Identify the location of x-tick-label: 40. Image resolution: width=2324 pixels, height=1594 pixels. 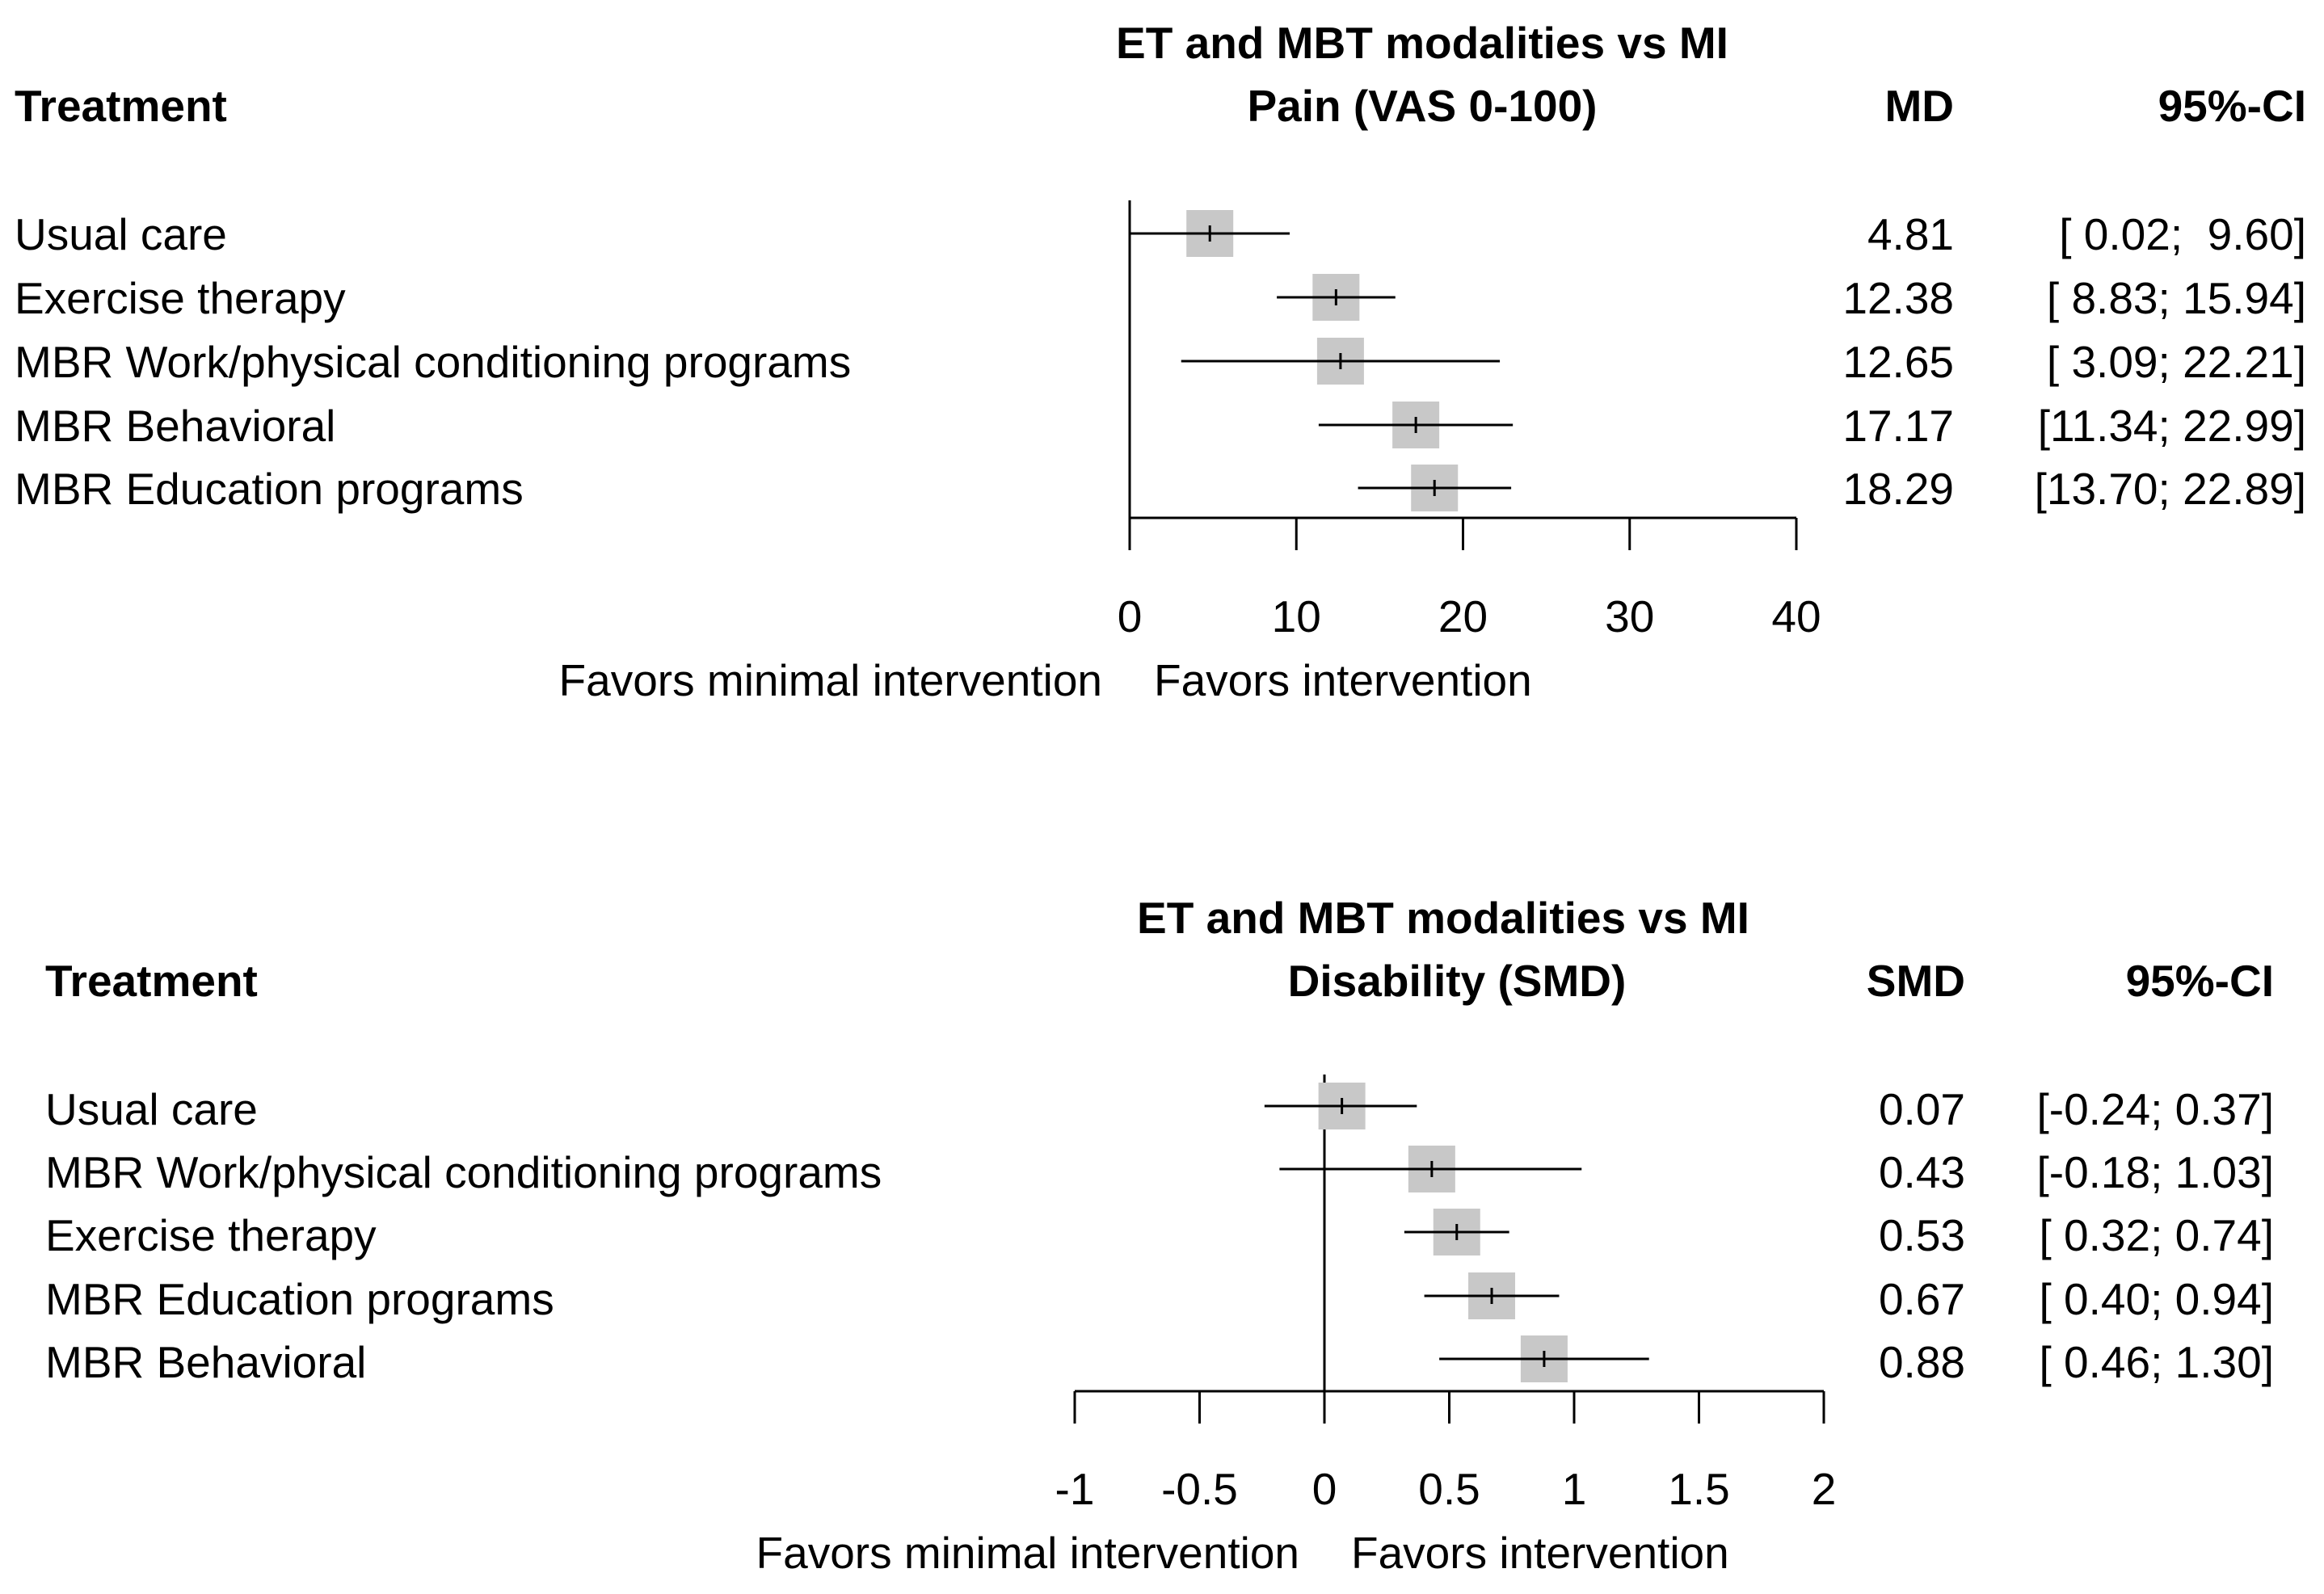
(1796, 616).